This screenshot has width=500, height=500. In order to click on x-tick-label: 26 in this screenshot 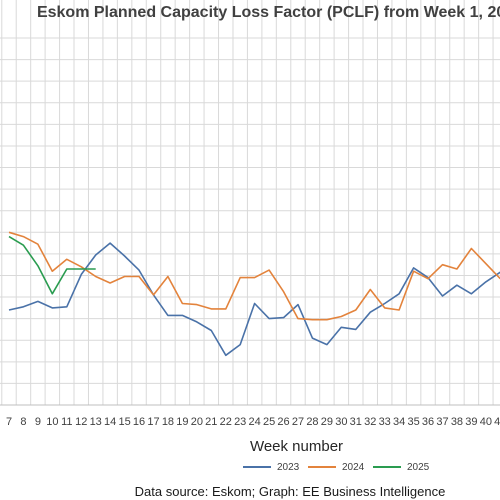, I will do `click(283, 422)`.